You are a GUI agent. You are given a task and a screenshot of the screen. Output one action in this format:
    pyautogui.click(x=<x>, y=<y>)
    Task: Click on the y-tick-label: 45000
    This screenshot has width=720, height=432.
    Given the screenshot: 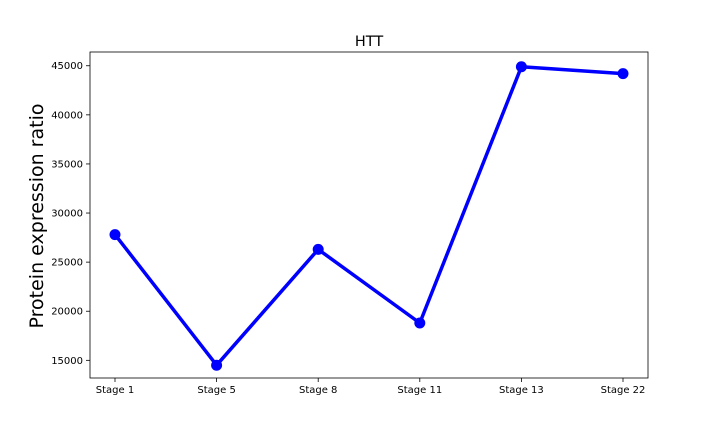 What is the action you would take?
    pyautogui.click(x=67, y=66)
    